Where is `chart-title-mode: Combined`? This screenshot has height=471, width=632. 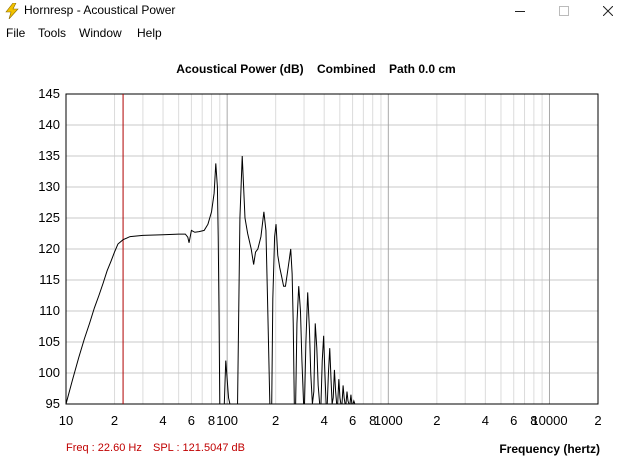 chart-title-mode: Combined is located at coordinates (346, 69).